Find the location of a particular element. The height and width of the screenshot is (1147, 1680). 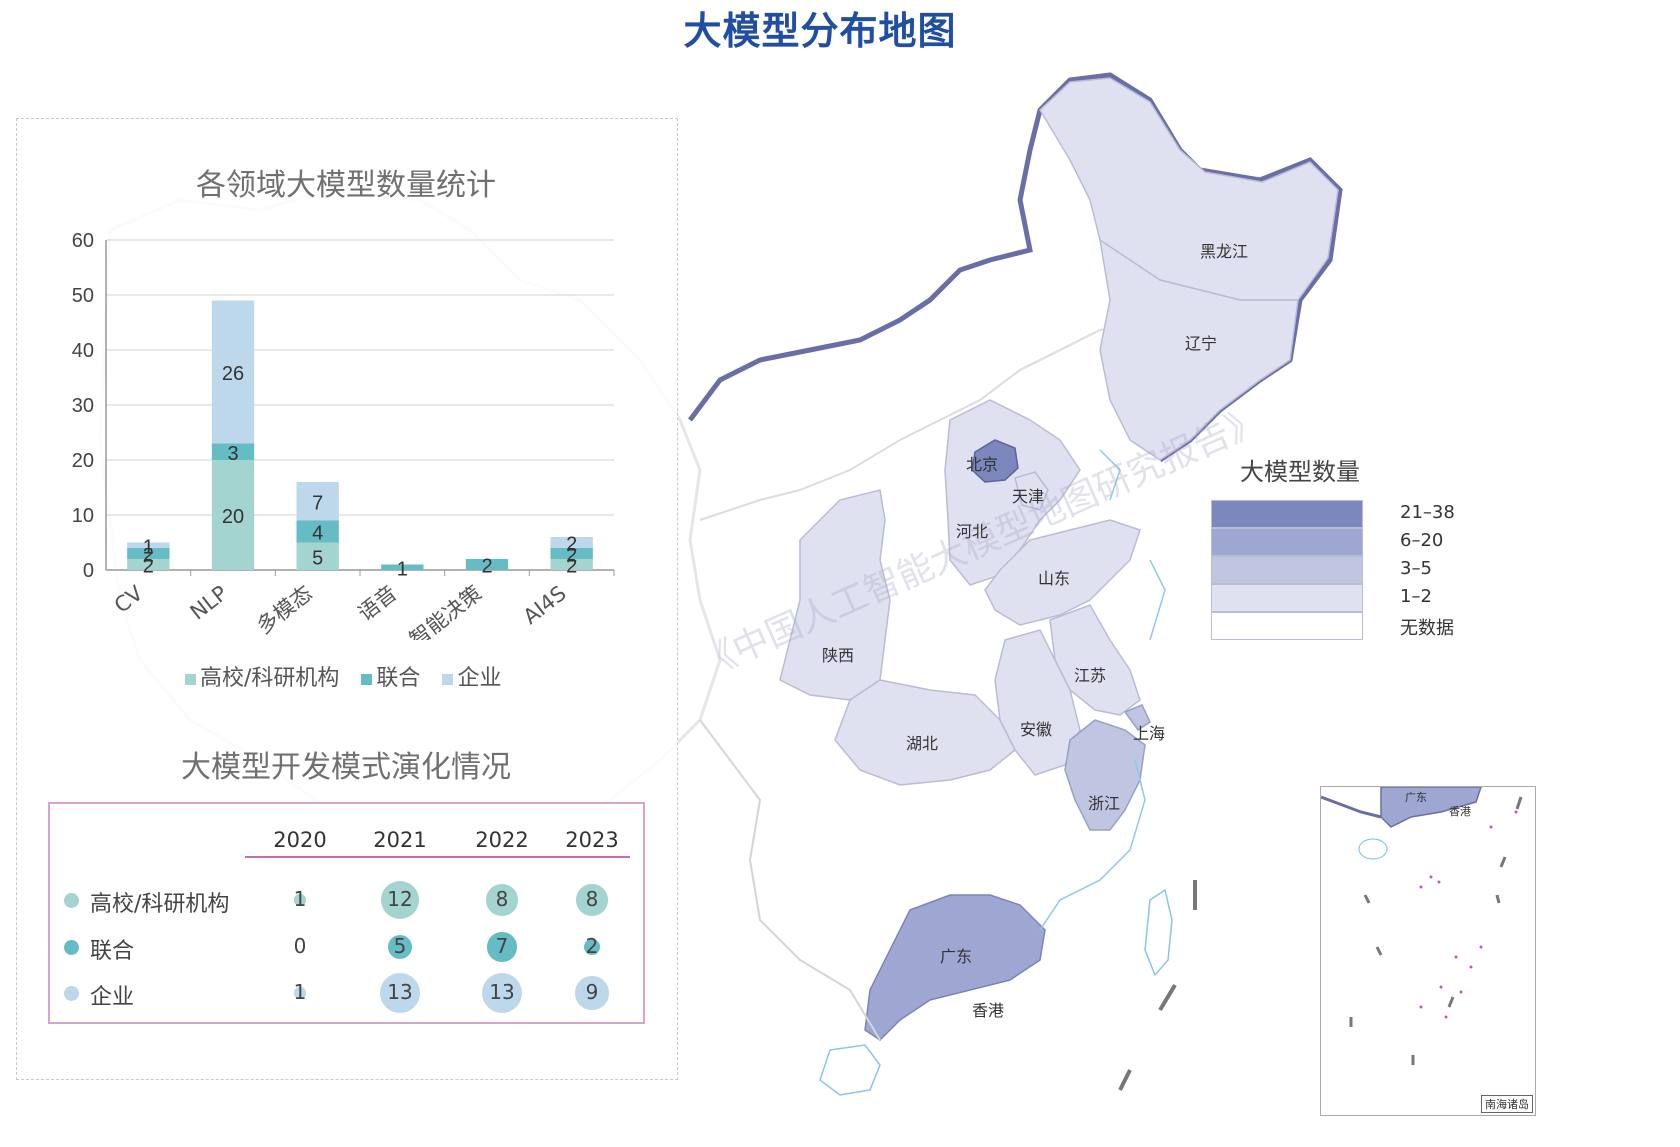

matrix-header-rule is located at coordinates (437, 857).